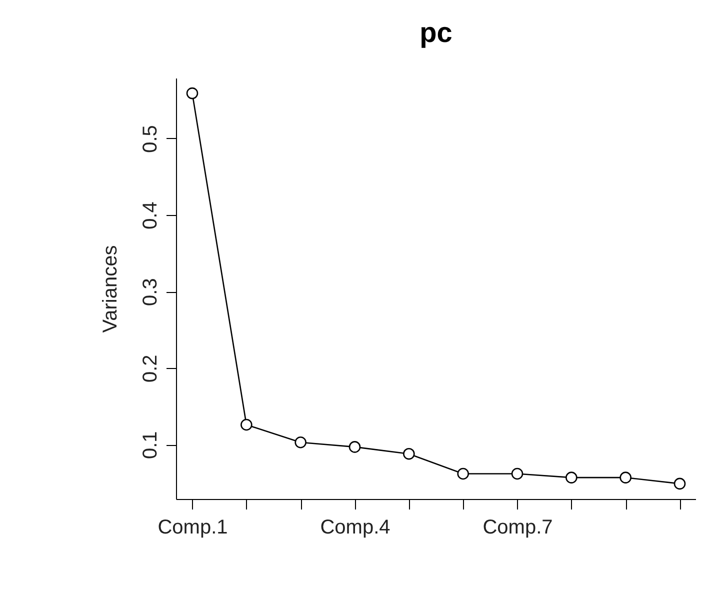 Image resolution: width=720 pixels, height=595 pixels. Describe the element at coordinates (151, 445) in the screenshot. I see `y-tick-label: 0.1` at that location.